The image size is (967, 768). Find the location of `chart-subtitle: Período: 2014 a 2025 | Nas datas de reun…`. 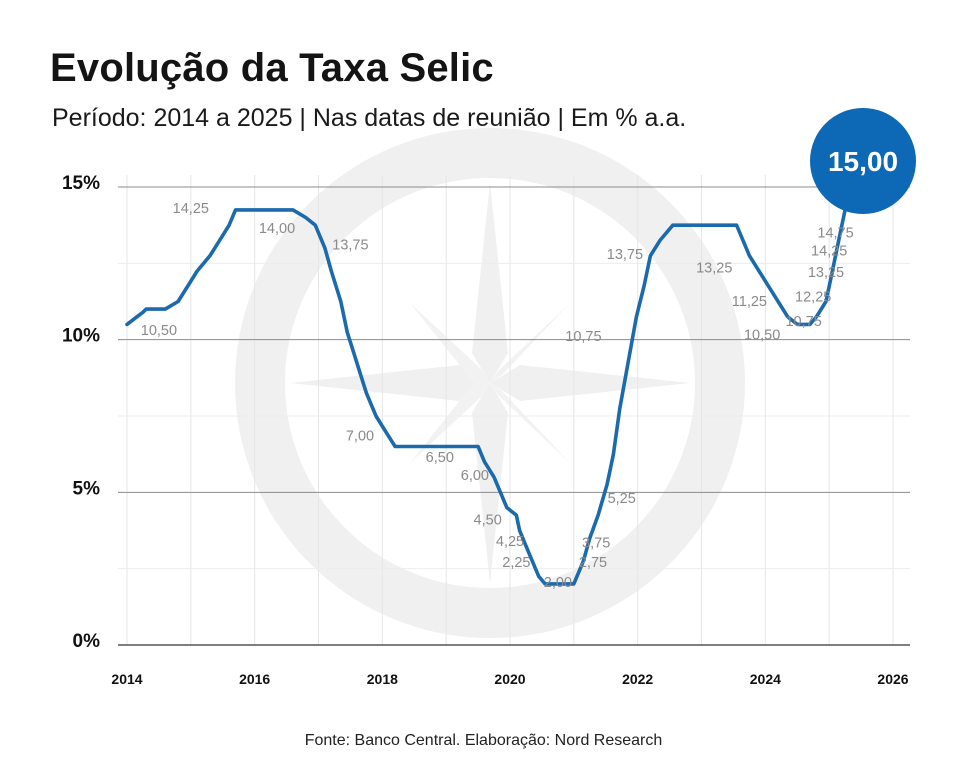

chart-subtitle: Período: 2014 a 2025 | Nas datas de reun… is located at coordinates (369, 118).